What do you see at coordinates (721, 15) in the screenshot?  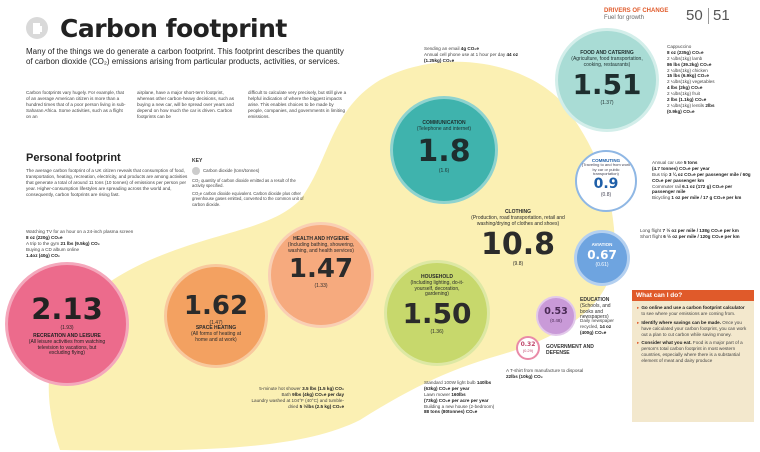 I see `page-number-right: 51` at bounding box center [721, 15].